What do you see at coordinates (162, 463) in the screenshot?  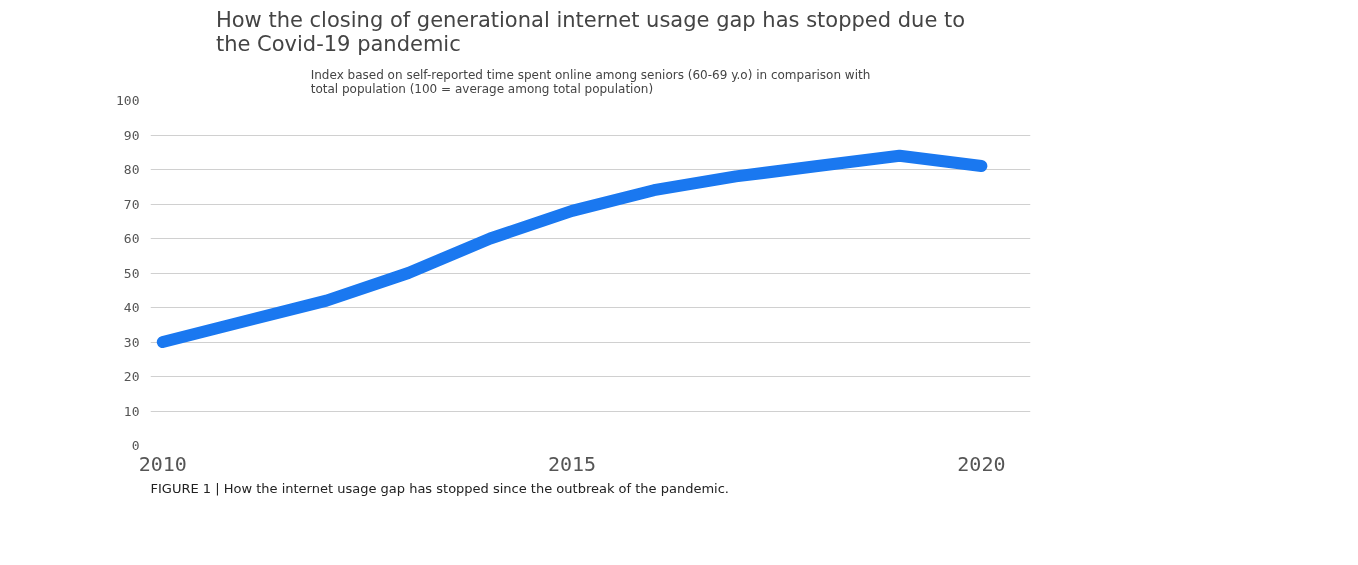 I see `x-tick-label: 2010` at bounding box center [162, 463].